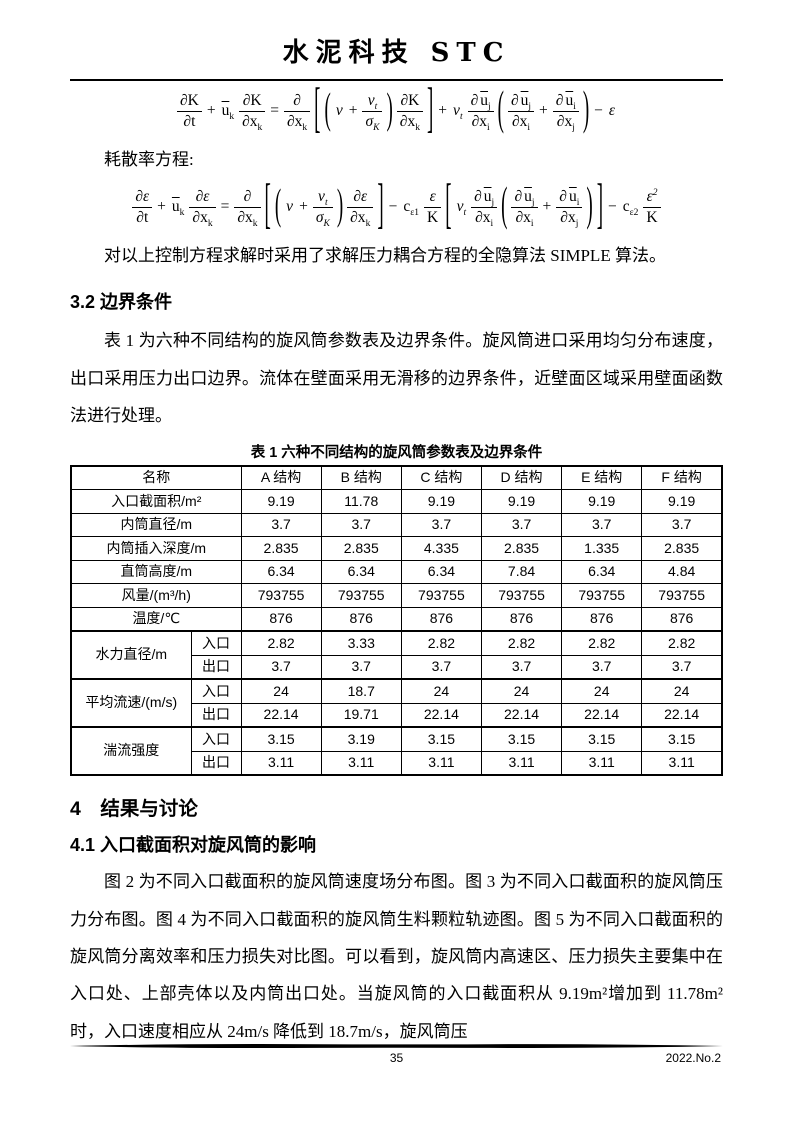 The image size is (793, 1122). I want to click on row-label: 温度/℃, so click(156, 619).